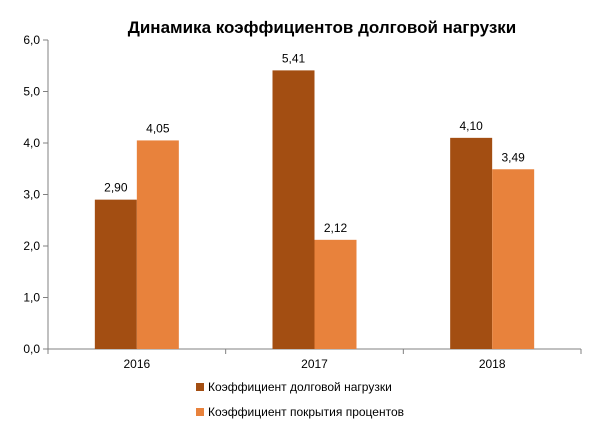  I want to click on y-tick-label: 2,0, so click(31, 246).